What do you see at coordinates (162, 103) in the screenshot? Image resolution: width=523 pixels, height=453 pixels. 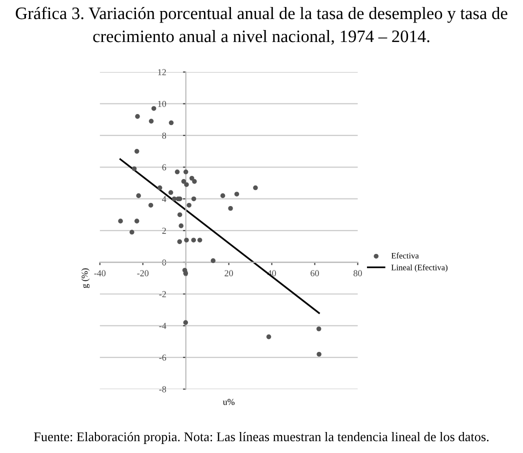 I see `y-tick-label: 10` at bounding box center [162, 103].